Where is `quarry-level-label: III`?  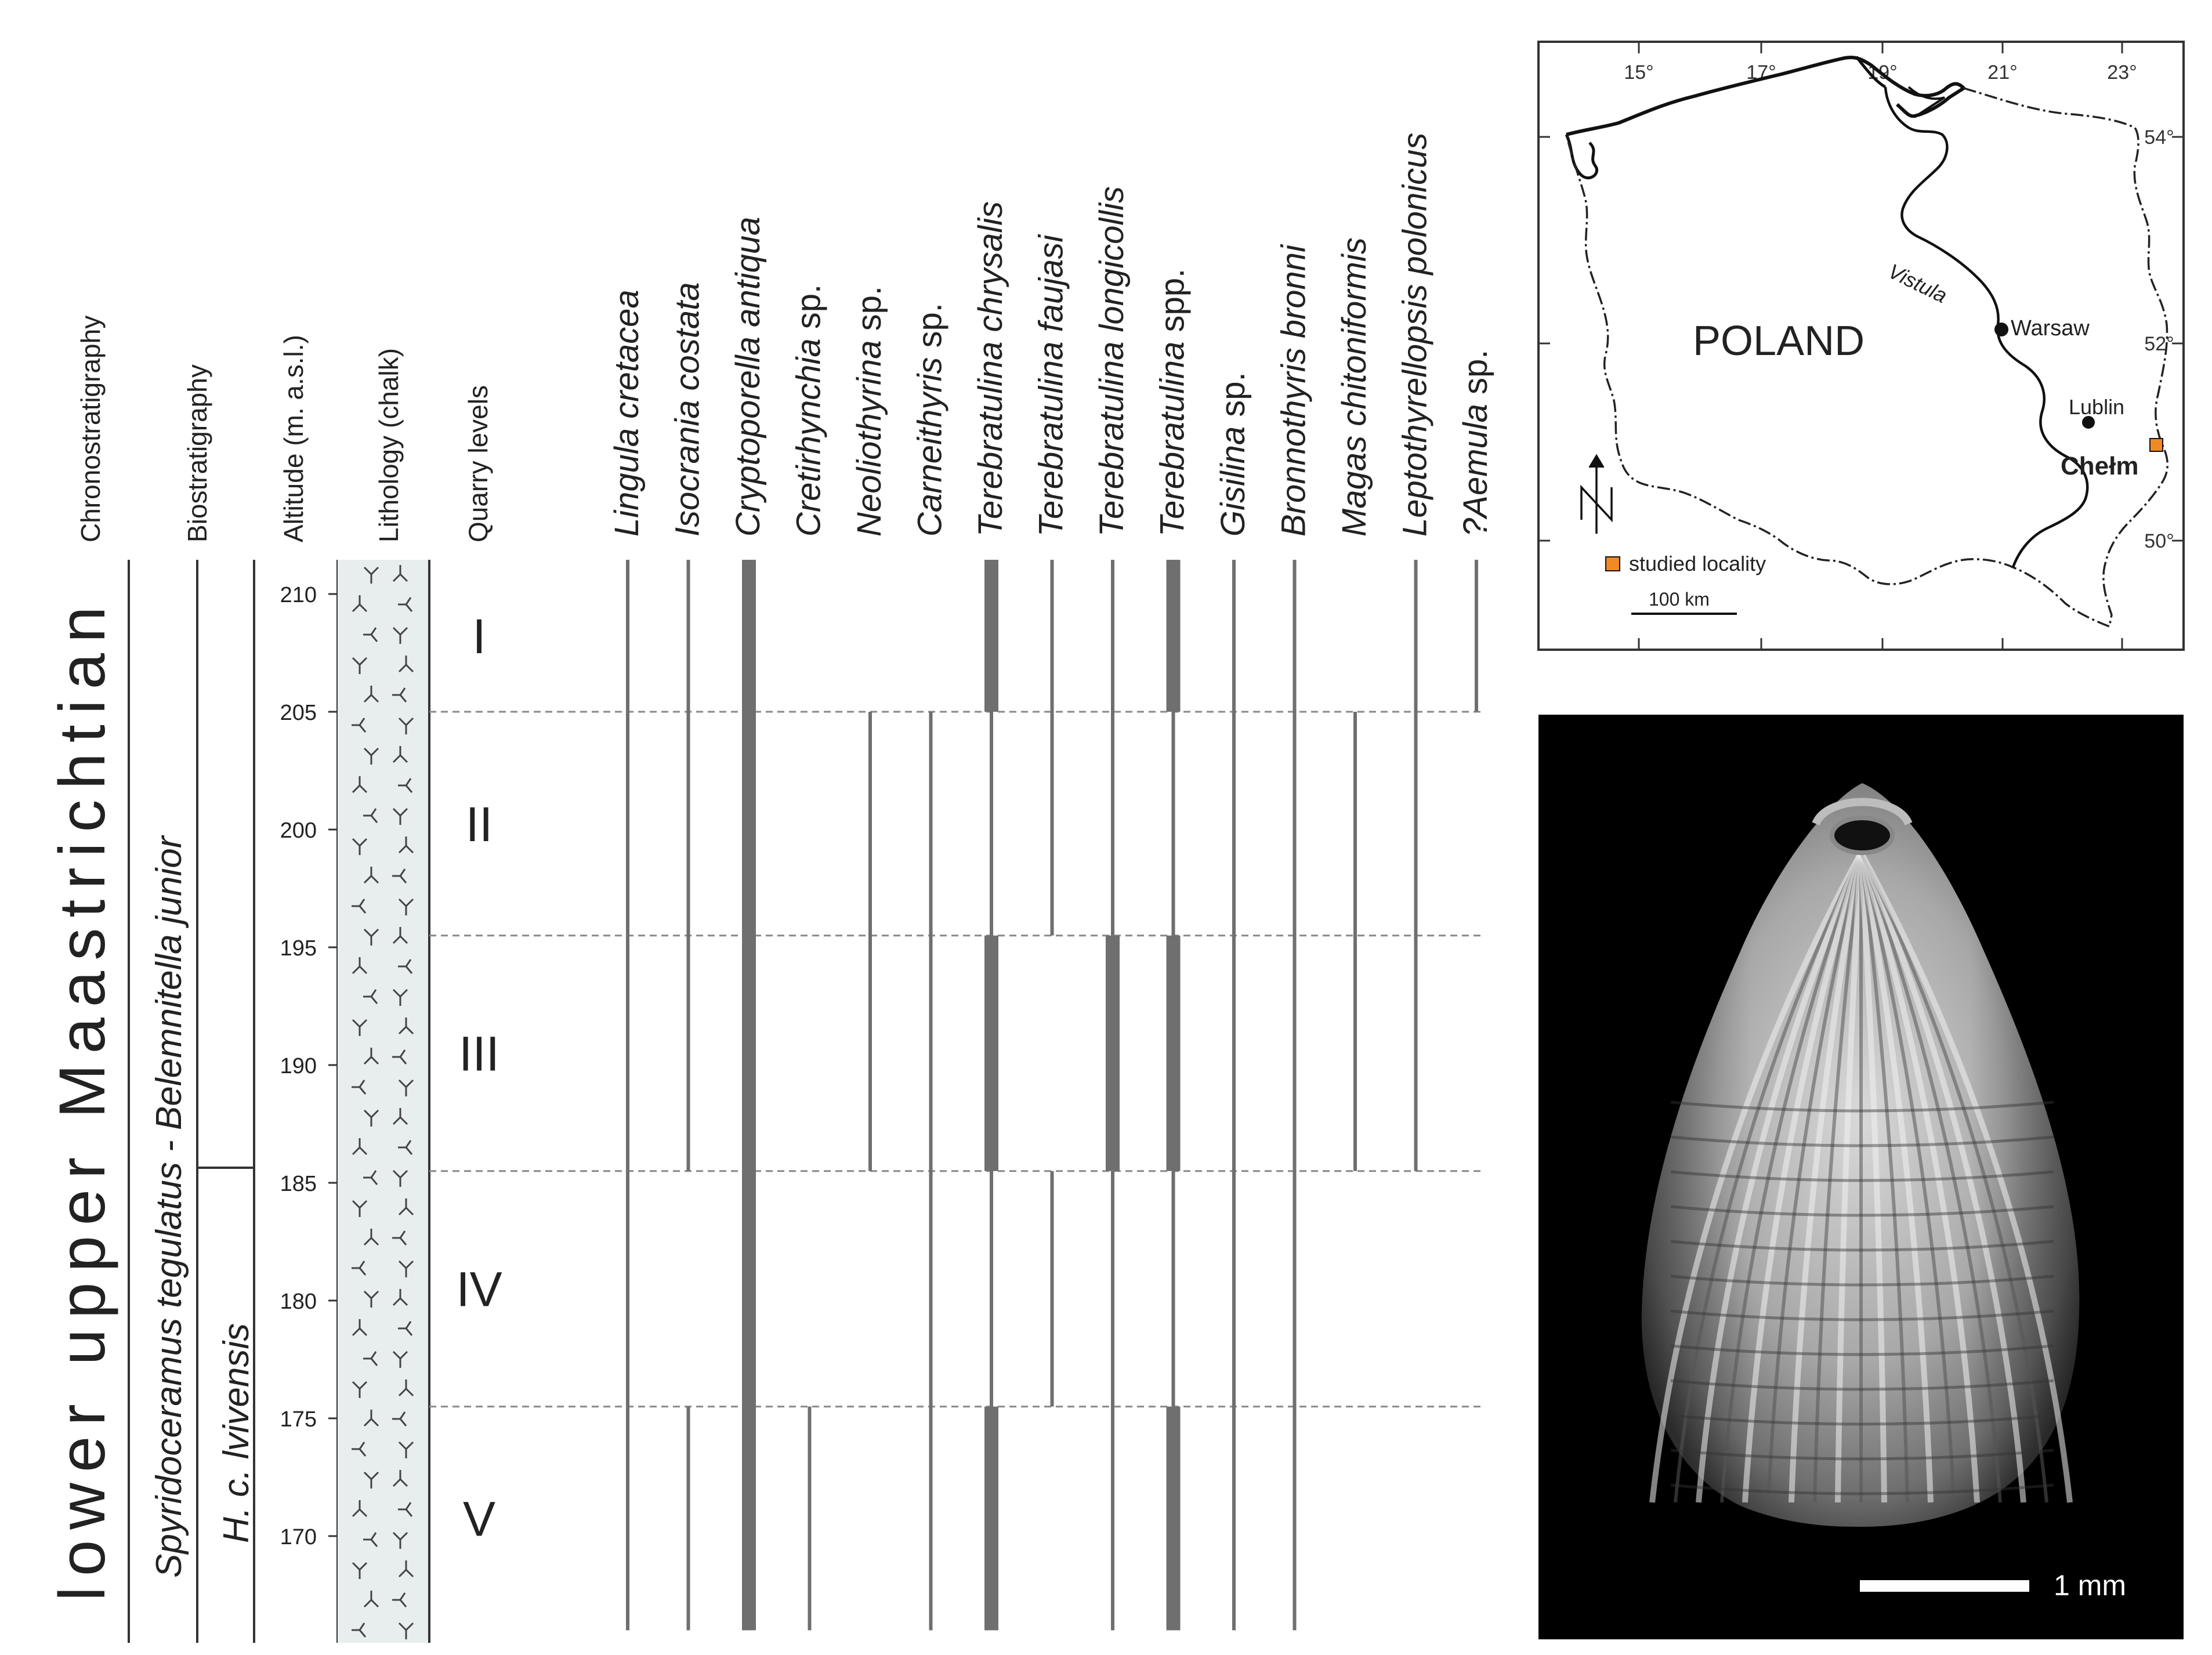
quarry-level-label: III is located at coordinates (479, 1054).